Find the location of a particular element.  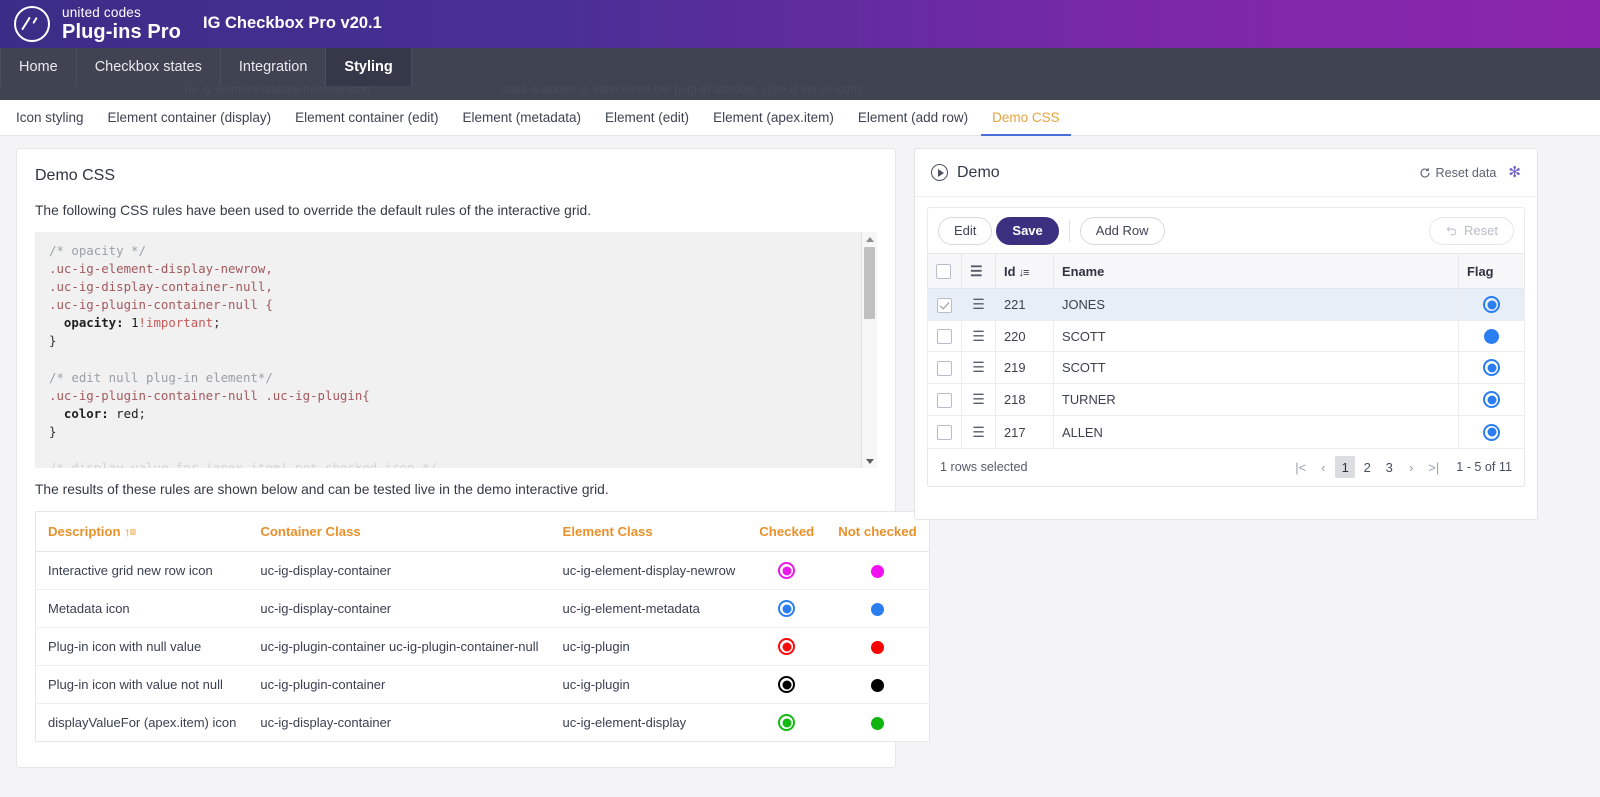

edit-button: Edit is located at coordinates (965, 230).